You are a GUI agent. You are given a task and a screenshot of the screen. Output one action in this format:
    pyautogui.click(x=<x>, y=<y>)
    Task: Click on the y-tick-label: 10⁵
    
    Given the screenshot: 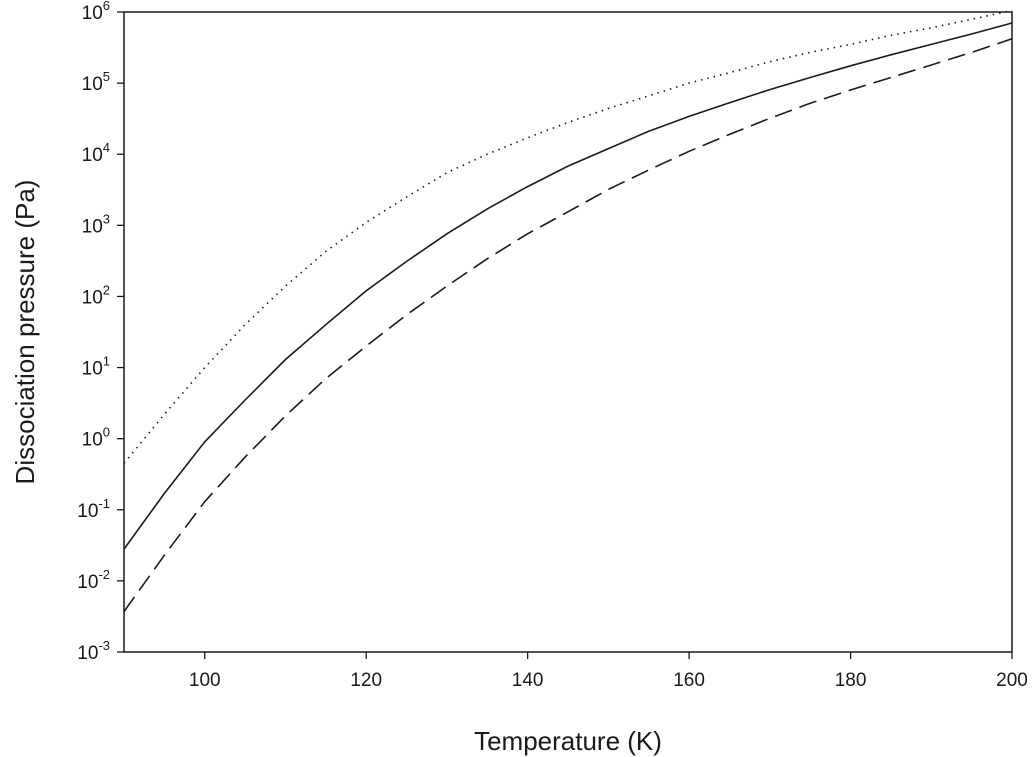 What is the action you would take?
    pyautogui.click(x=96, y=82)
    